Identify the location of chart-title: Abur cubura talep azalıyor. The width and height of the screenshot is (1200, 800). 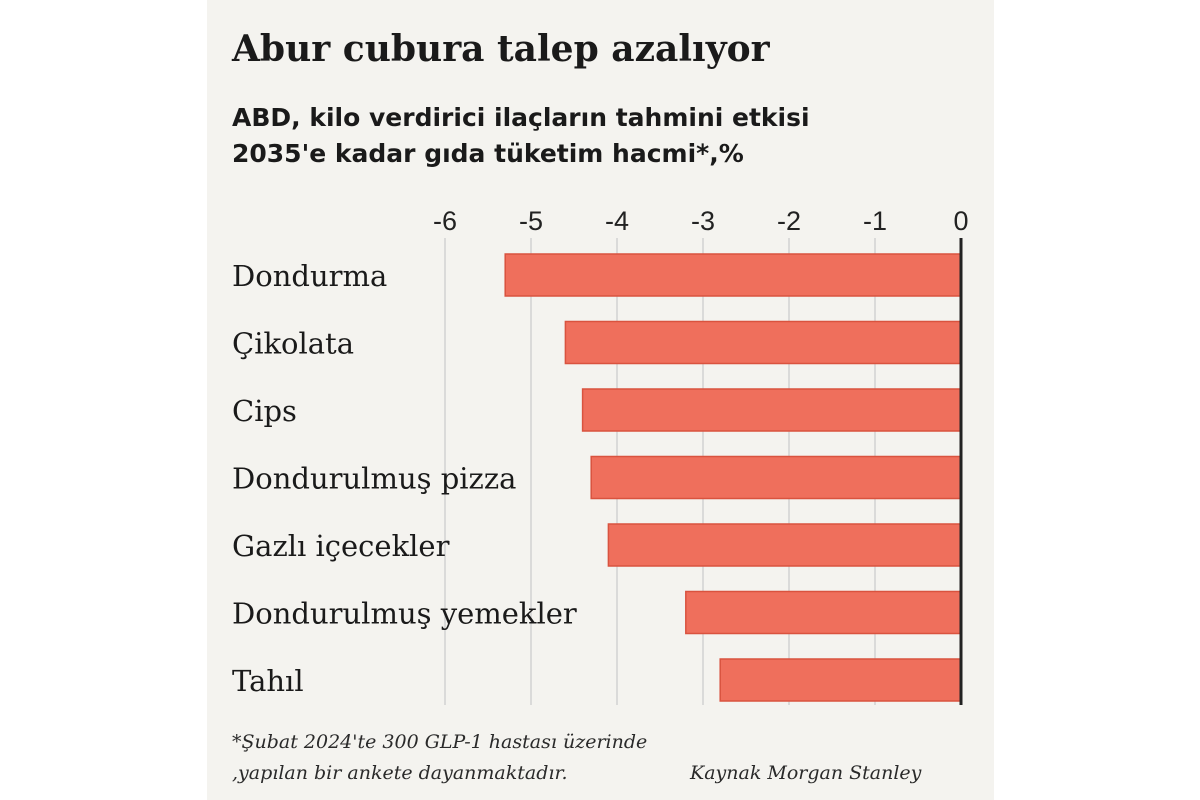
(501, 49).